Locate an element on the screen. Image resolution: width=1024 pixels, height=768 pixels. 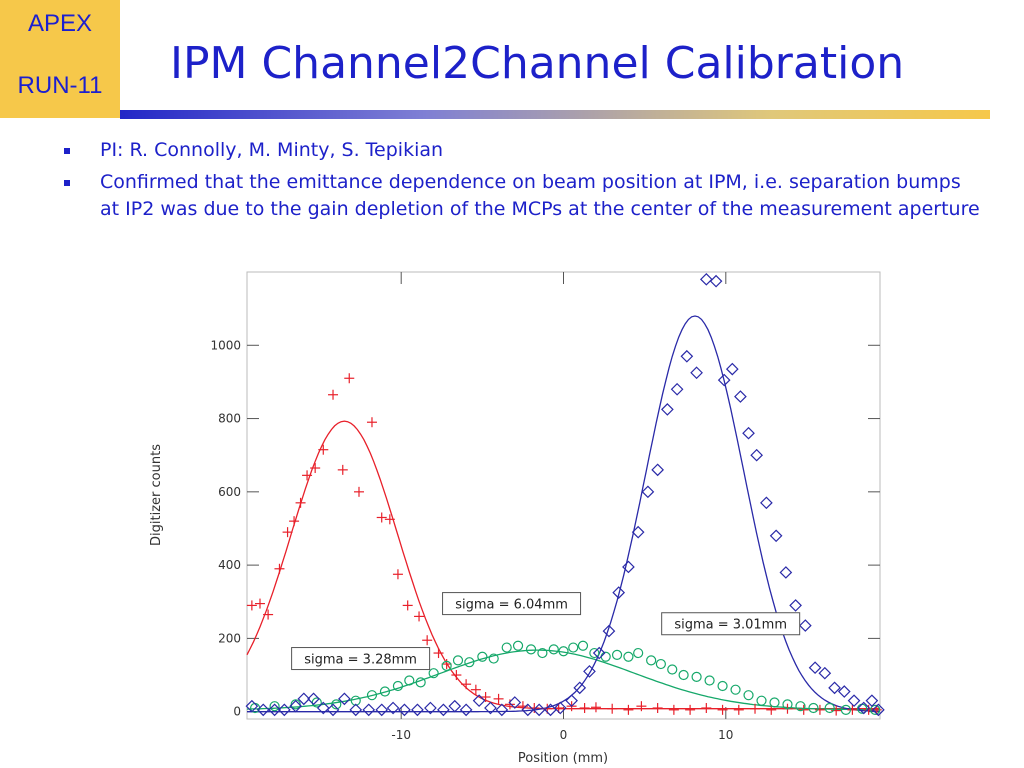
sigma-annotation: sigma = 6.04mm is located at coordinates (512, 604).